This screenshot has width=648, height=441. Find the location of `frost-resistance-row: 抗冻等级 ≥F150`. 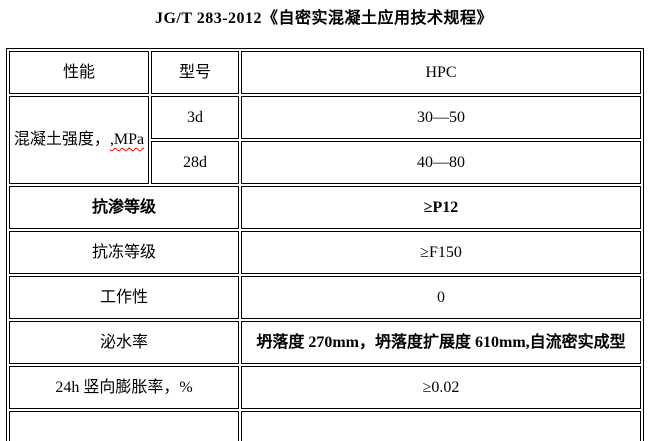

frost-resistance-row: 抗冻等级 ≥F150 is located at coordinates (325, 252).